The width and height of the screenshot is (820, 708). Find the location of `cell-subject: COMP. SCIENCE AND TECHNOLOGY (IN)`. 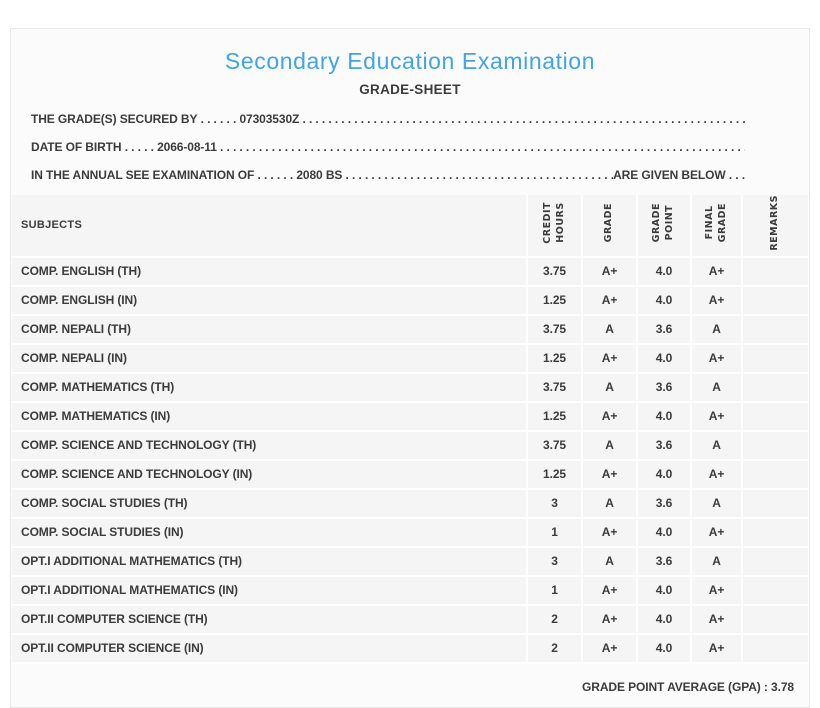

cell-subject: COMP. SCIENCE AND TECHNOLOGY (IN) is located at coordinates (270, 475).